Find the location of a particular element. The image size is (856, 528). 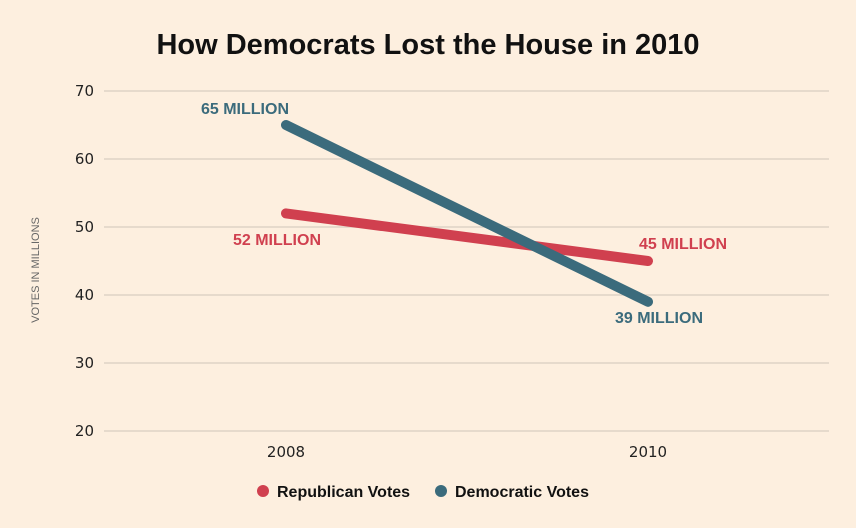

y-axis-ticks: 70 60 50 40 30 20 is located at coordinates (84, 261).